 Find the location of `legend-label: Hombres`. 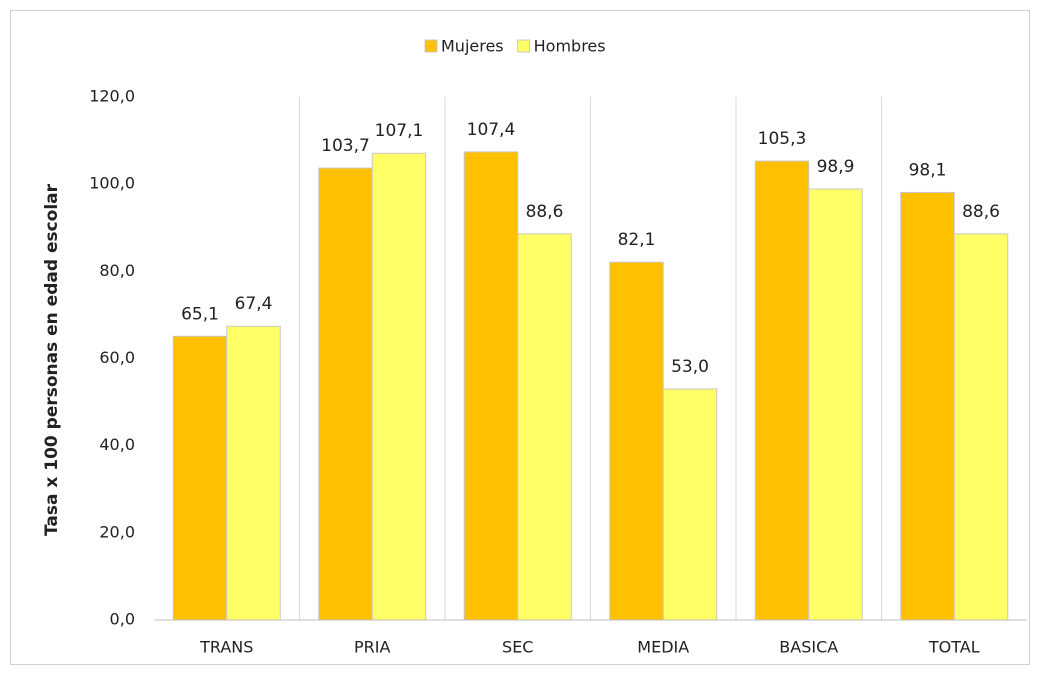

legend-label: Hombres is located at coordinates (570, 46).